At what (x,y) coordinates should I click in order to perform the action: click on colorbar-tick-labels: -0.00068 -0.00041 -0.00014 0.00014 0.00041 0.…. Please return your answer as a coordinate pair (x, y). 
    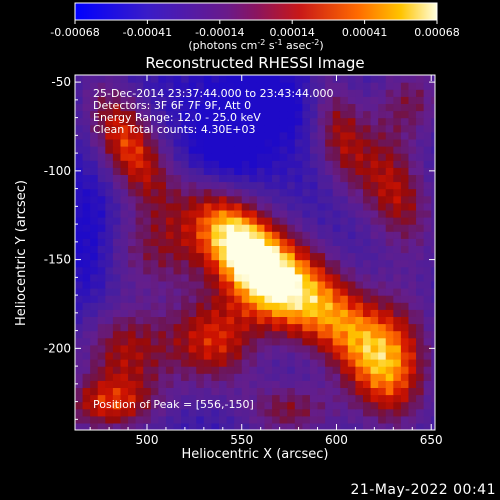
    Looking at the image, I should click on (254, 32).